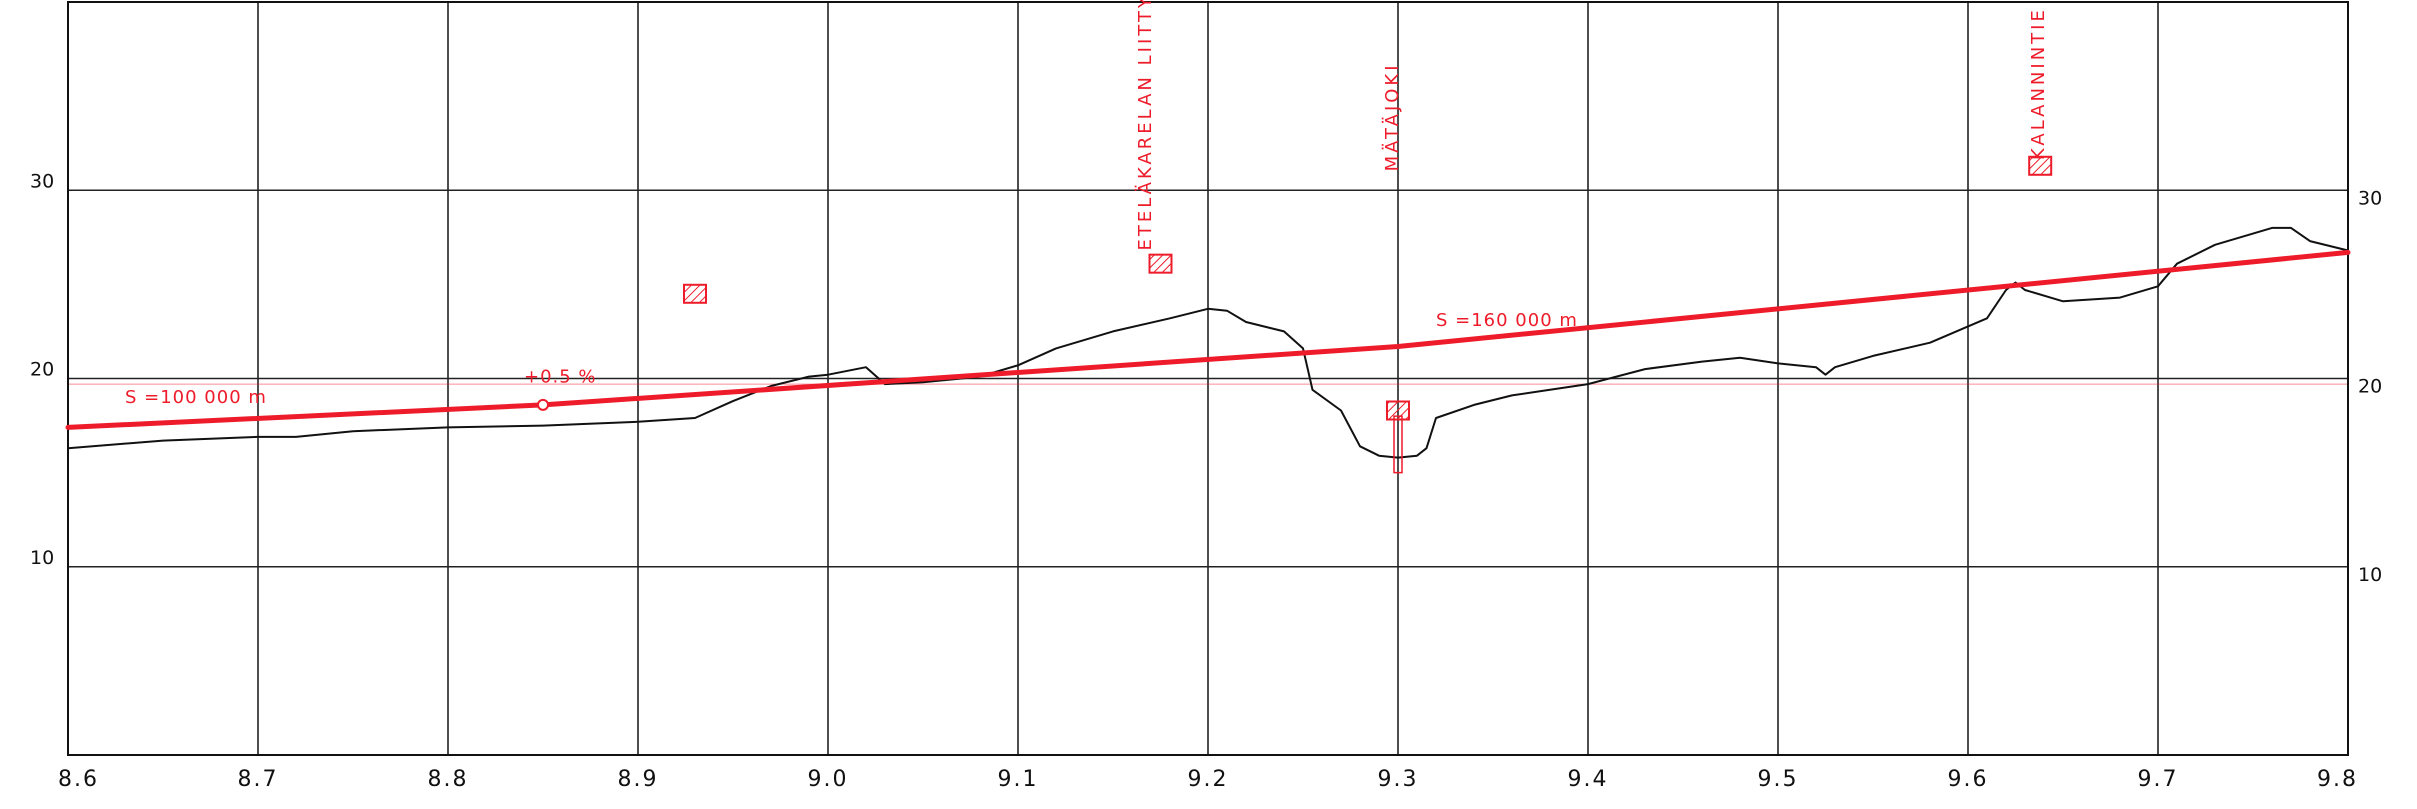 Image resolution: width=2417 pixels, height=809 pixels. Describe the element at coordinates (1145, 125) in the screenshot. I see `vertical-annotation: ETELÄKARELAN LIITTYMÄ` at that location.